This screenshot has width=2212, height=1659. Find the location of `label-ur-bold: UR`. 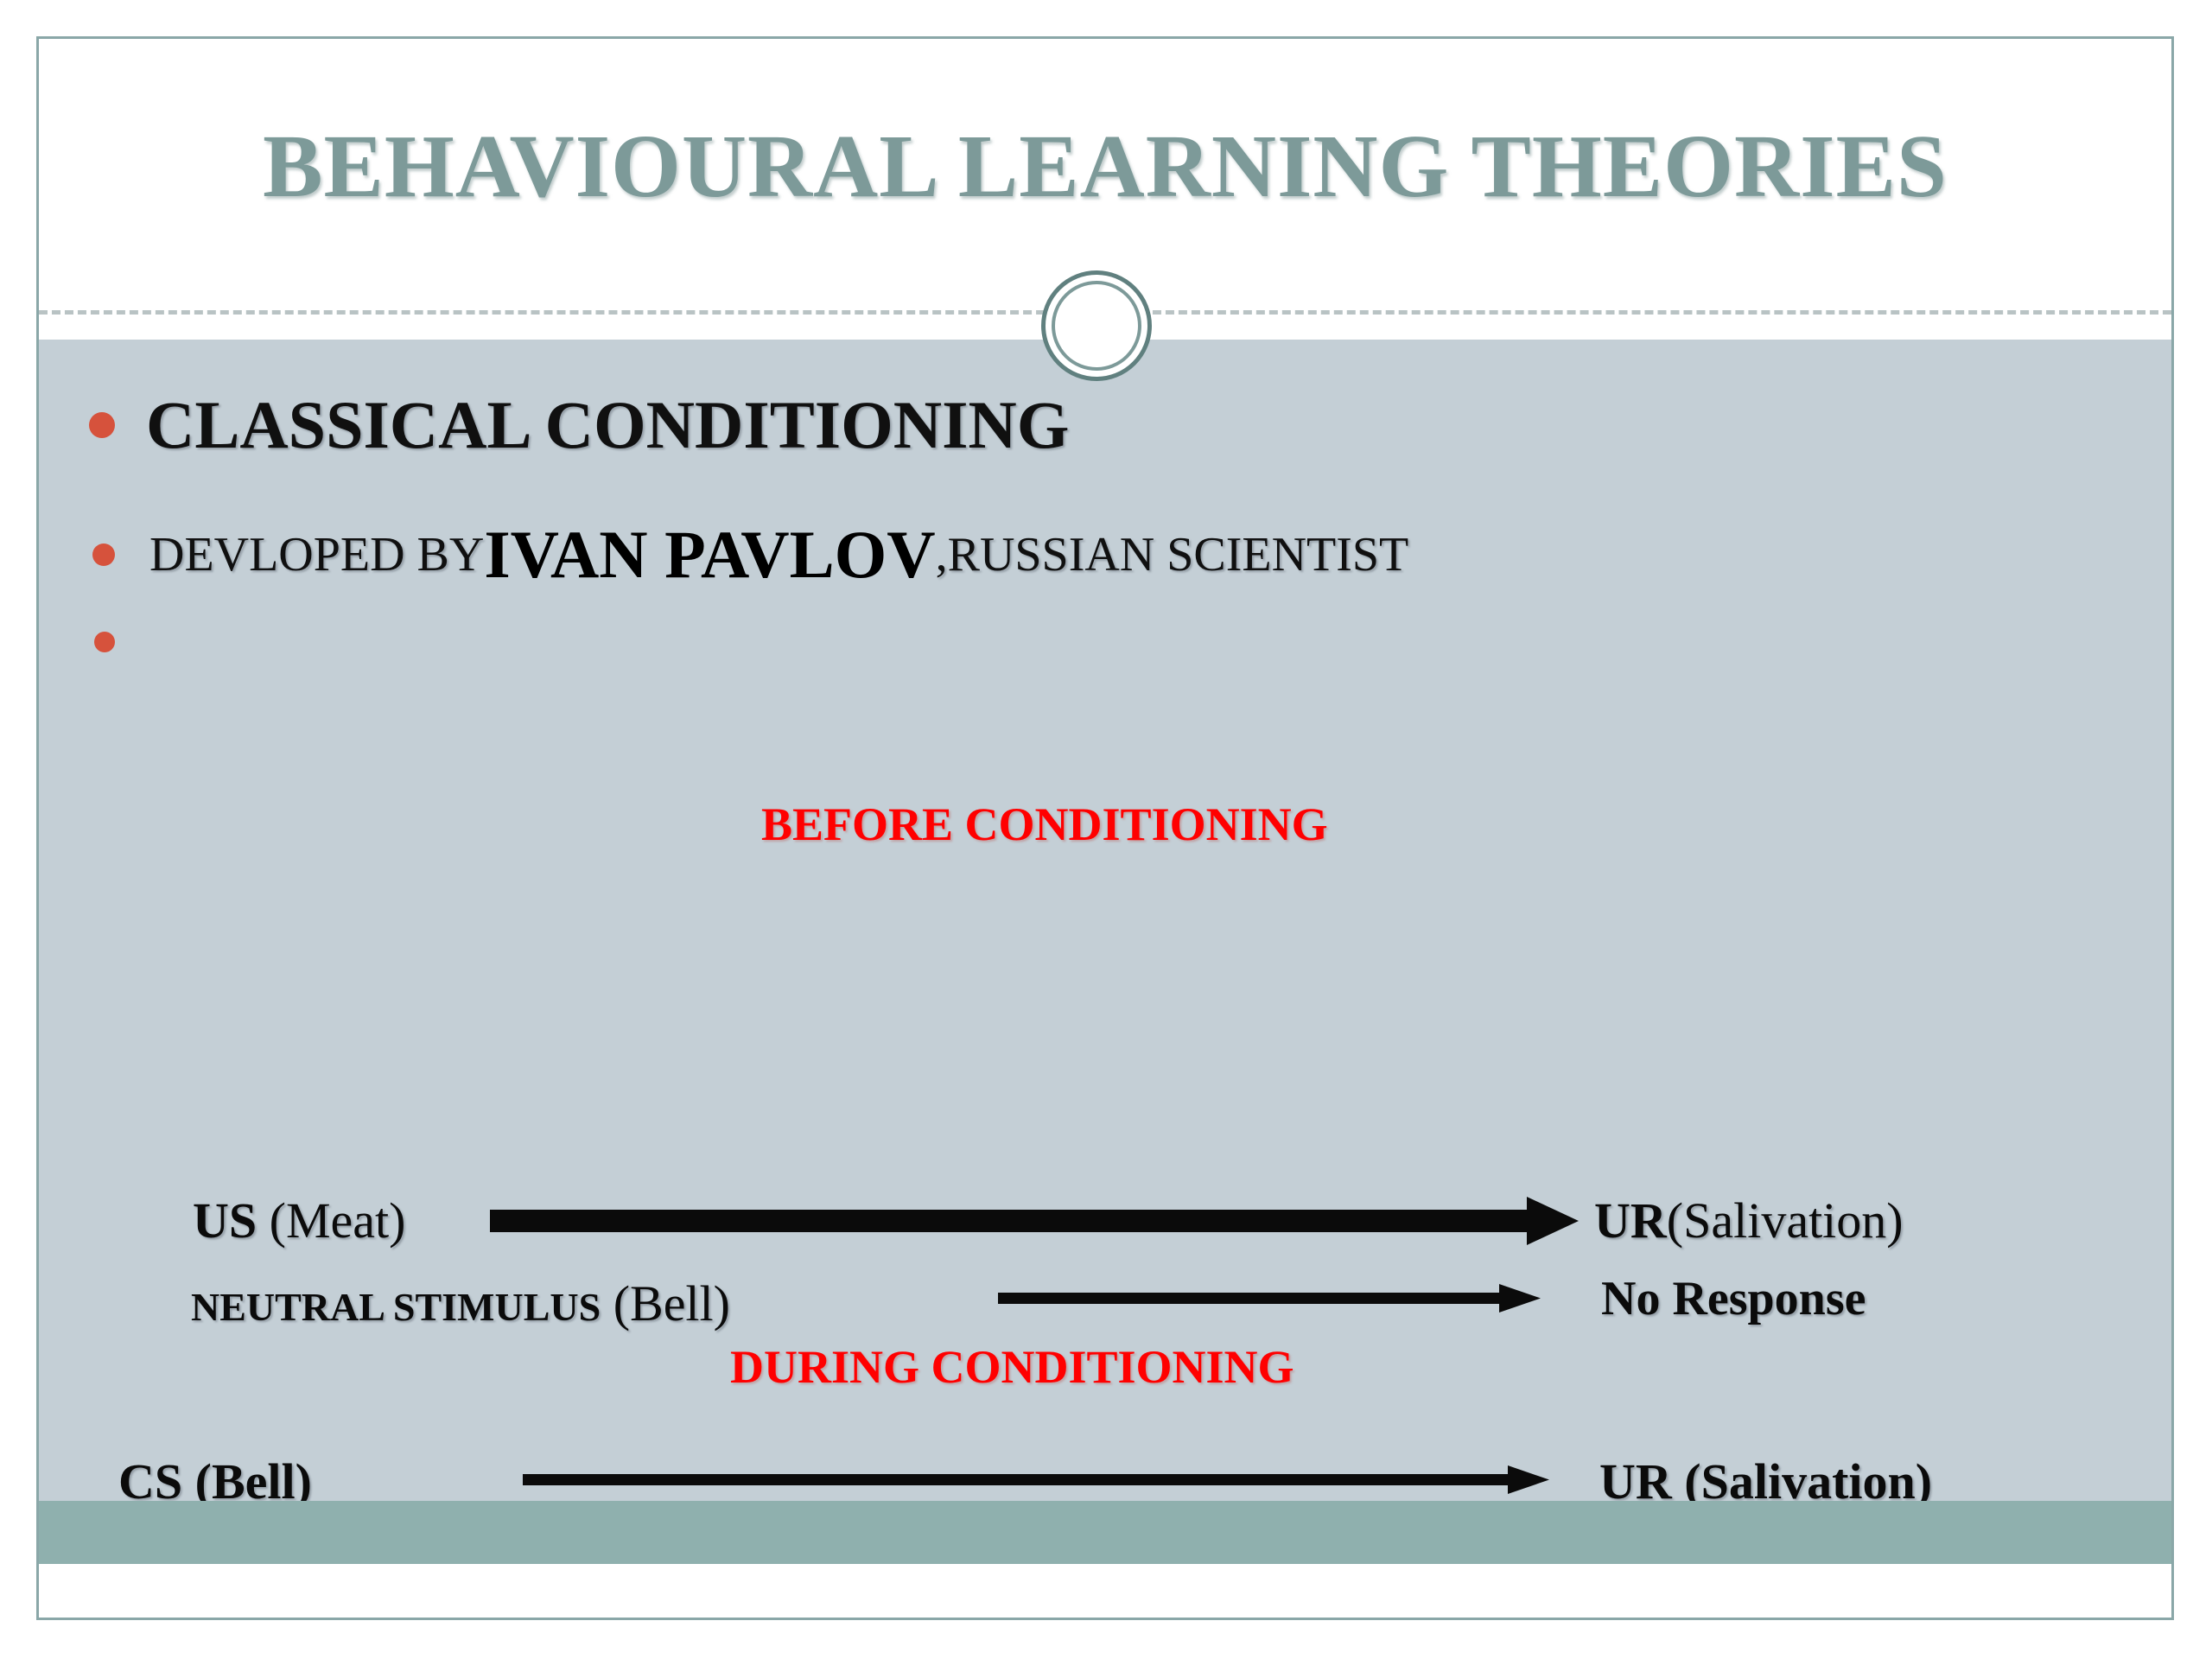

label-ur-bold: UR is located at coordinates (1630, 1220).